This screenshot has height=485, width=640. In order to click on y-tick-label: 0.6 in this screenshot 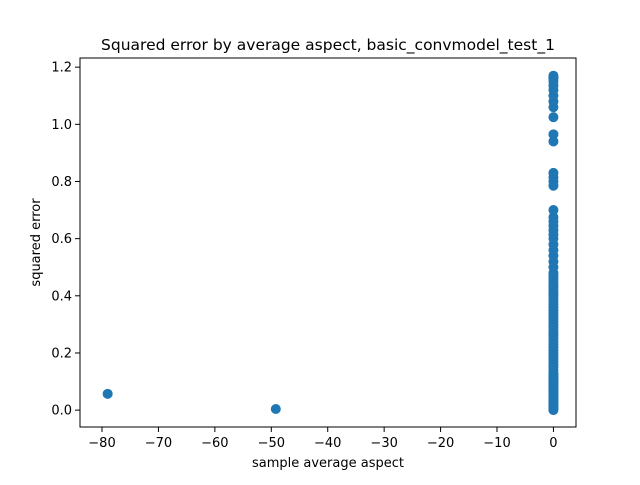, I will do `click(61, 239)`.